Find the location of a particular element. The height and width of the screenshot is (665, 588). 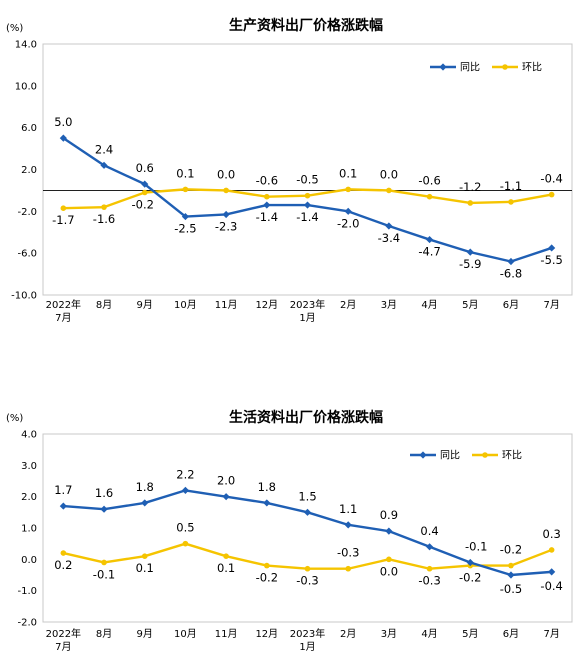

y-tick-label: 0.0 is located at coordinates (29, 560).